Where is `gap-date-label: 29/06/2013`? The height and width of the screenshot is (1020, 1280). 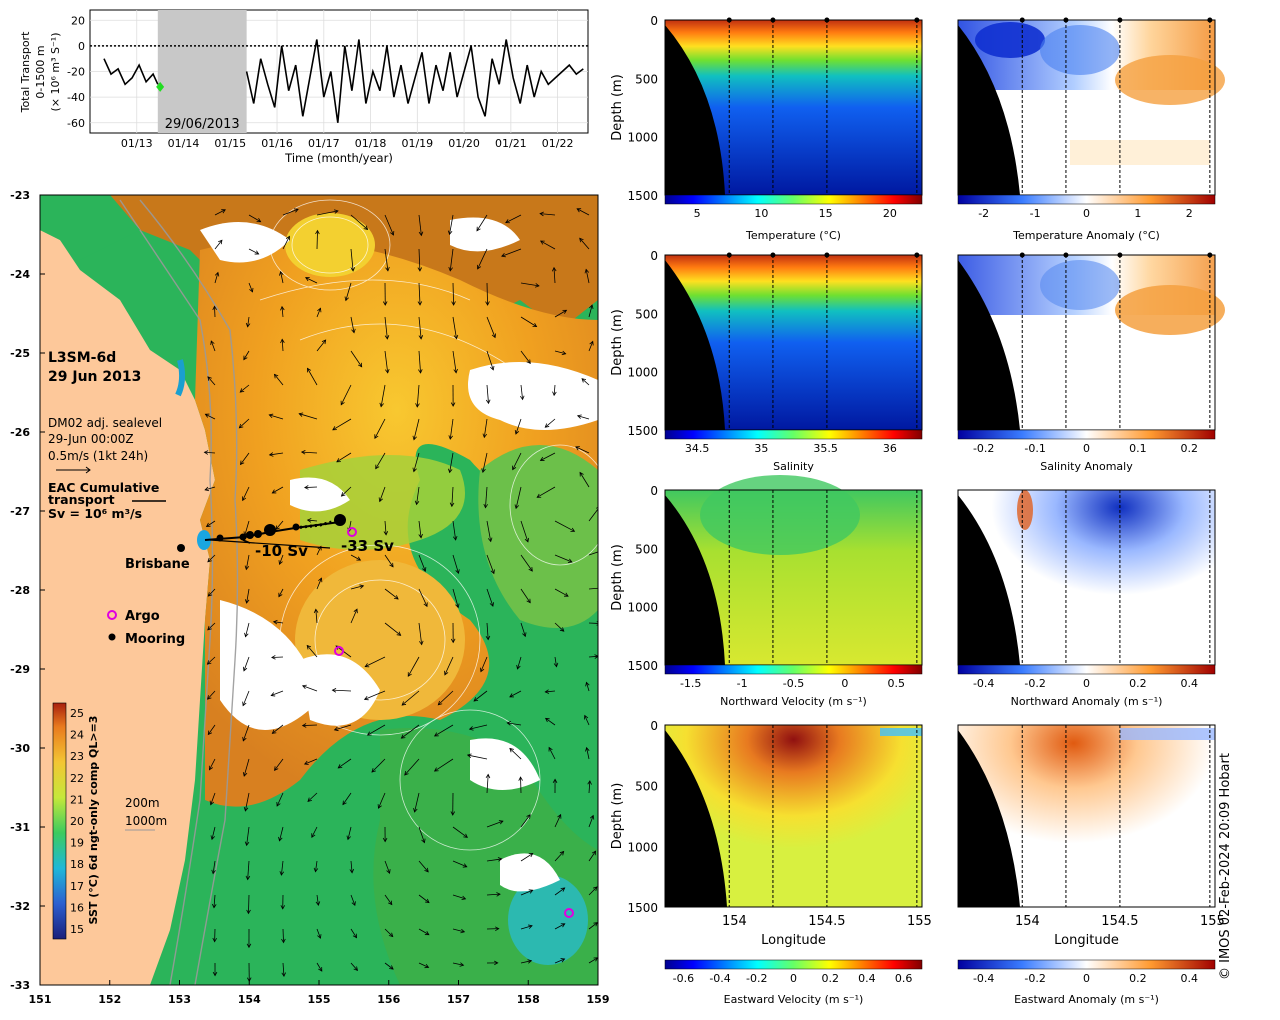 gap-date-label: 29/06/2013 is located at coordinates (202, 124).